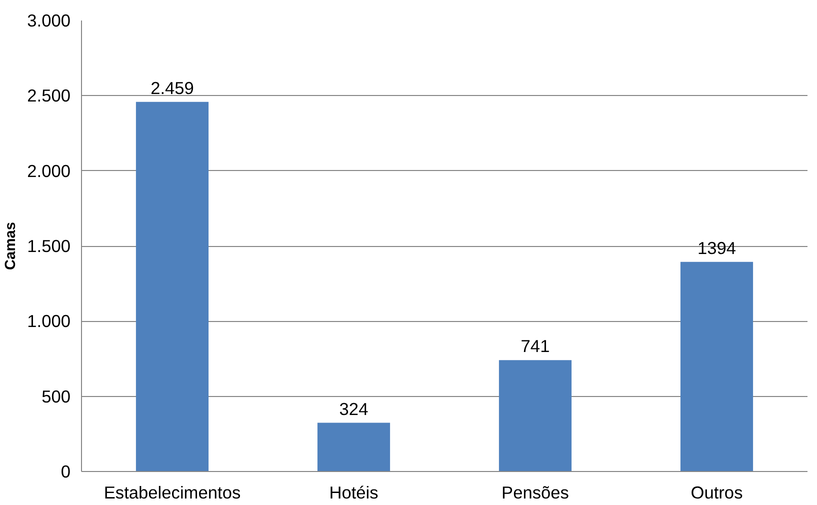 Image resolution: width=817 pixels, height=505 pixels. Describe the element at coordinates (716, 248) in the screenshot. I see `data-label: 1394` at that location.